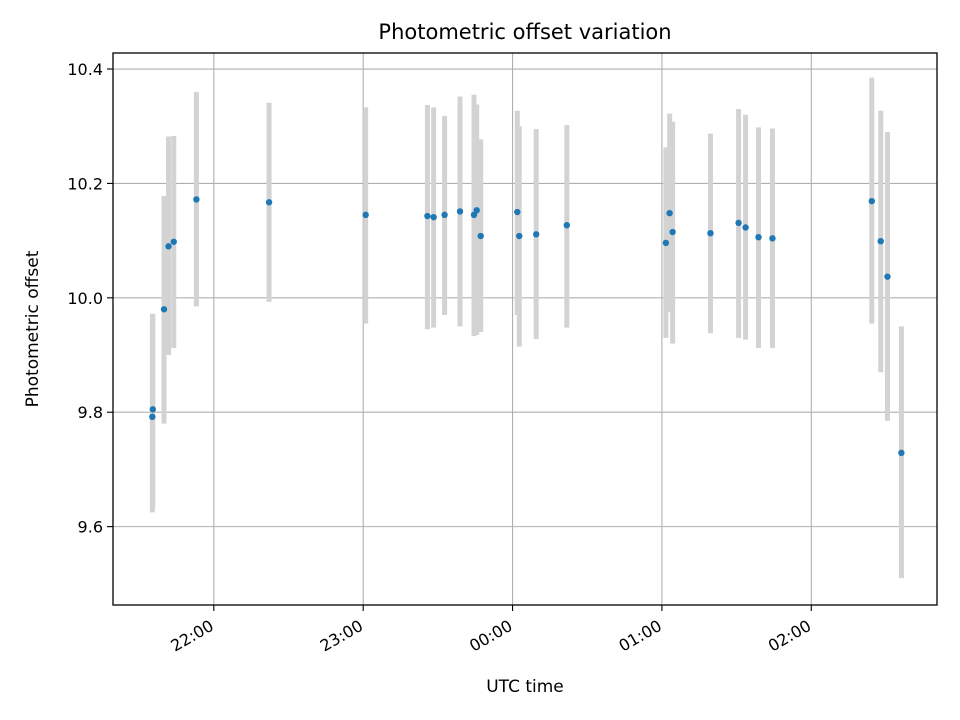  I want to click on x-axis-ticks: 22:00 23:00 00:00 01:00 02:00, so click(490, 630).